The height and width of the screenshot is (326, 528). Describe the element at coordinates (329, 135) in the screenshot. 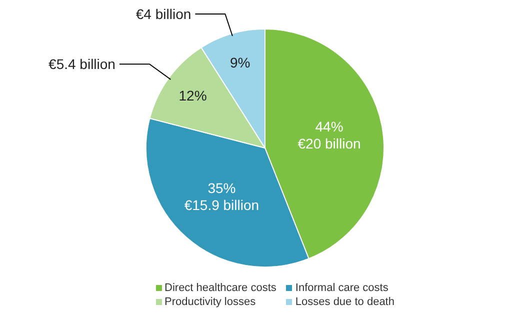

I see `data-label: 44% €20 billion` at that location.